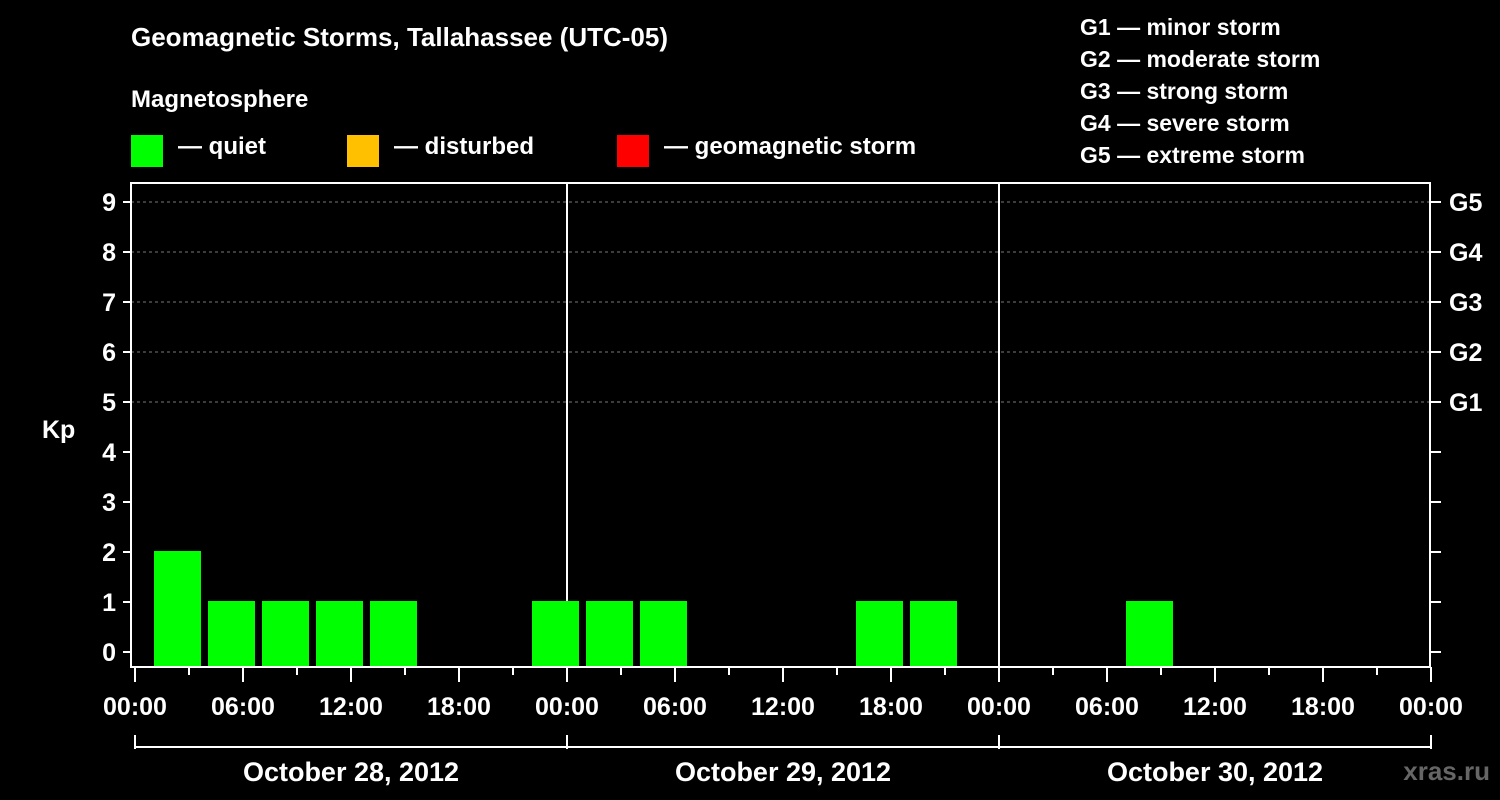  Describe the element at coordinates (351, 772) in the screenshot. I see `day-label: October 28, 2012` at that location.